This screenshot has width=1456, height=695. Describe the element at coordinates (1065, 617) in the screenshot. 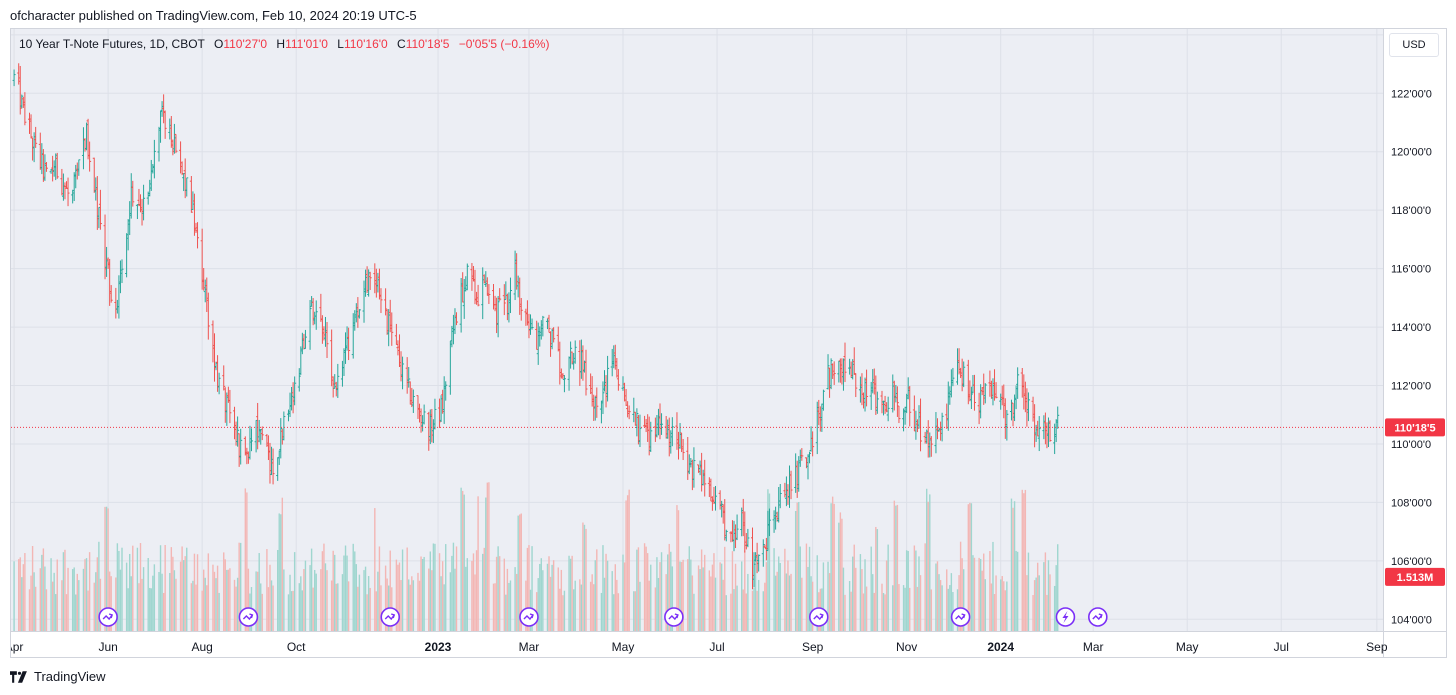

I see `earnings-event-icon` at that location.